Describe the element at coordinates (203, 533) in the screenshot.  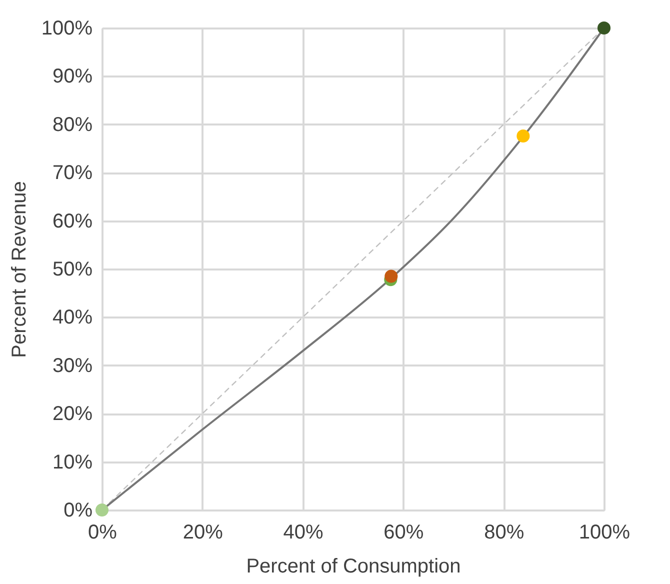
I see `x-tick-label: 20%` at that location.